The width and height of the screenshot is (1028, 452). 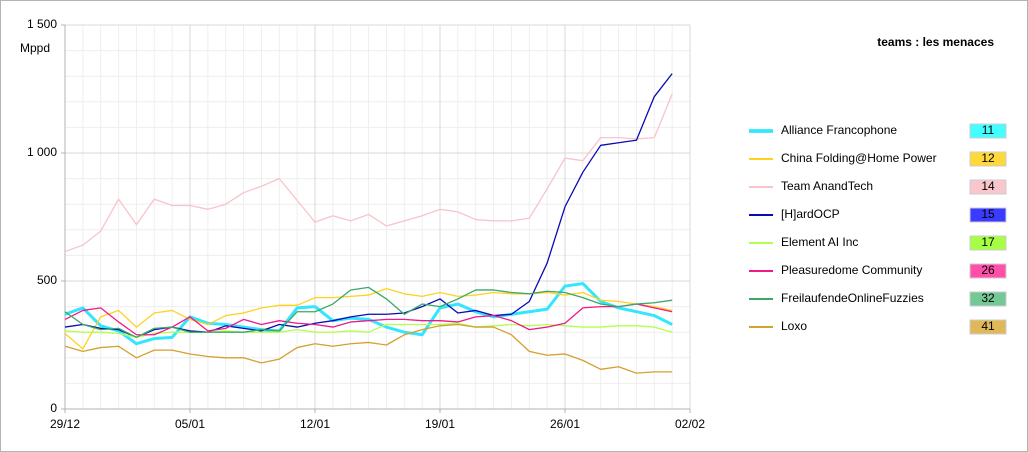 I want to click on y-tick-label: 0, so click(x=53, y=408).